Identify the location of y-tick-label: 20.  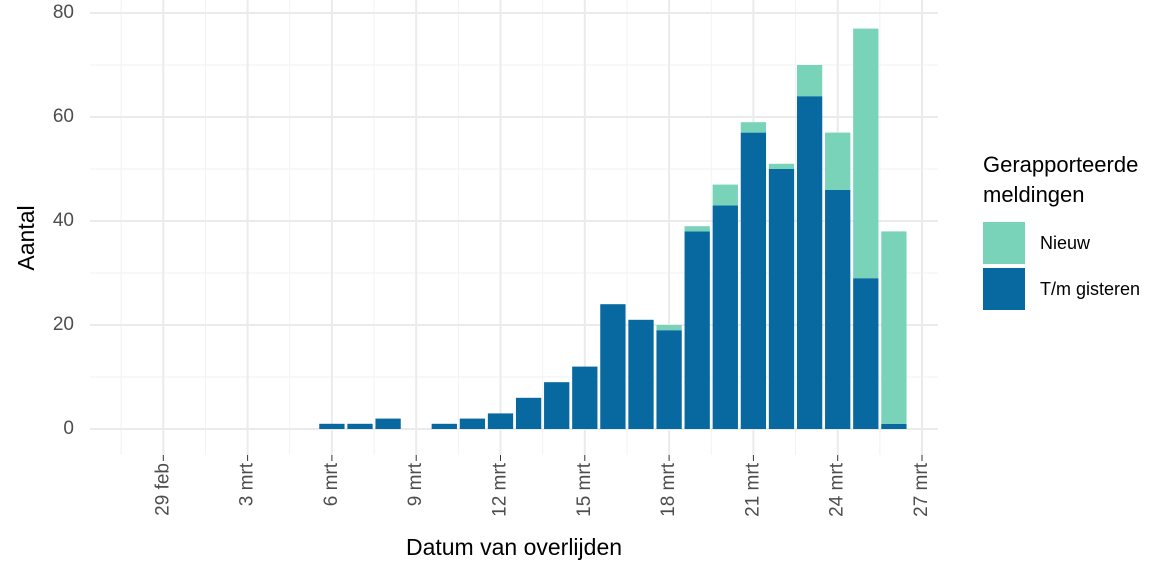
(63, 324).